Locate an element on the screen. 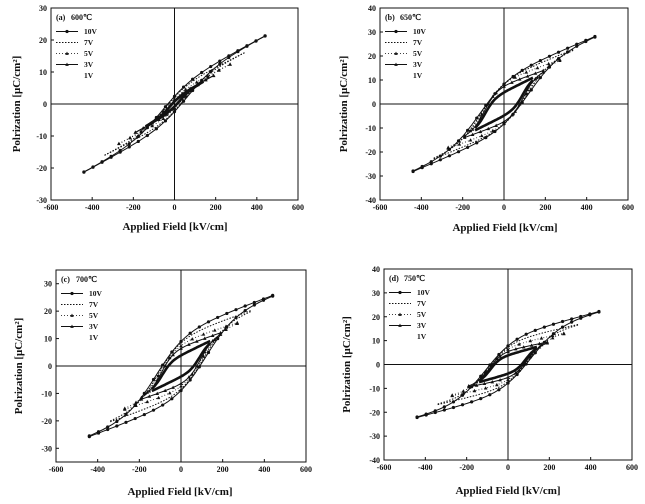 The height and width of the screenshot is (504, 645). panel-title: 700℃ is located at coordinates (86, 279).